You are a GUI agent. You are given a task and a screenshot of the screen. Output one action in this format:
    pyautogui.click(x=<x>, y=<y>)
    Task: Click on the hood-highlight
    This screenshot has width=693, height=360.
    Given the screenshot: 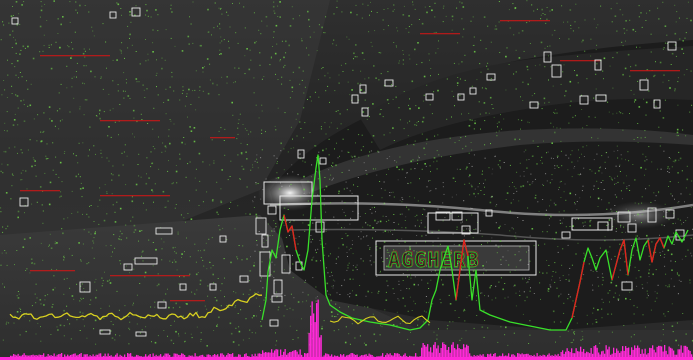 What is the action you would take?
    pyautogui.click(x=496, y=161)
    